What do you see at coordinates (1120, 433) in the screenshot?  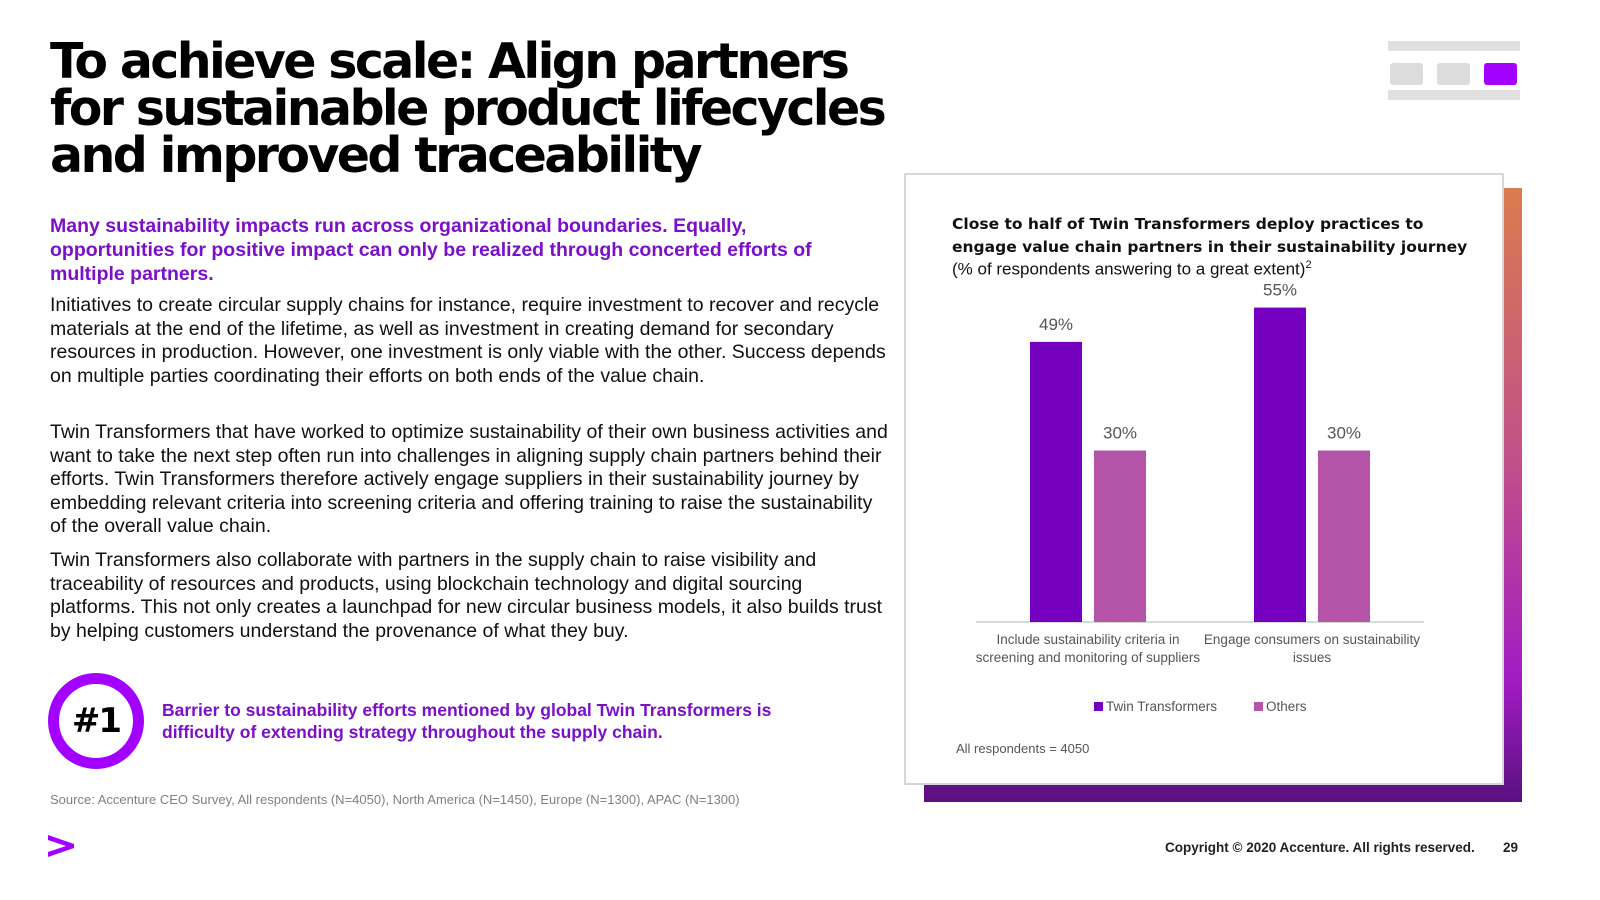 I see `data-label-1-0: 30%` at bounding box center [1120, 433].